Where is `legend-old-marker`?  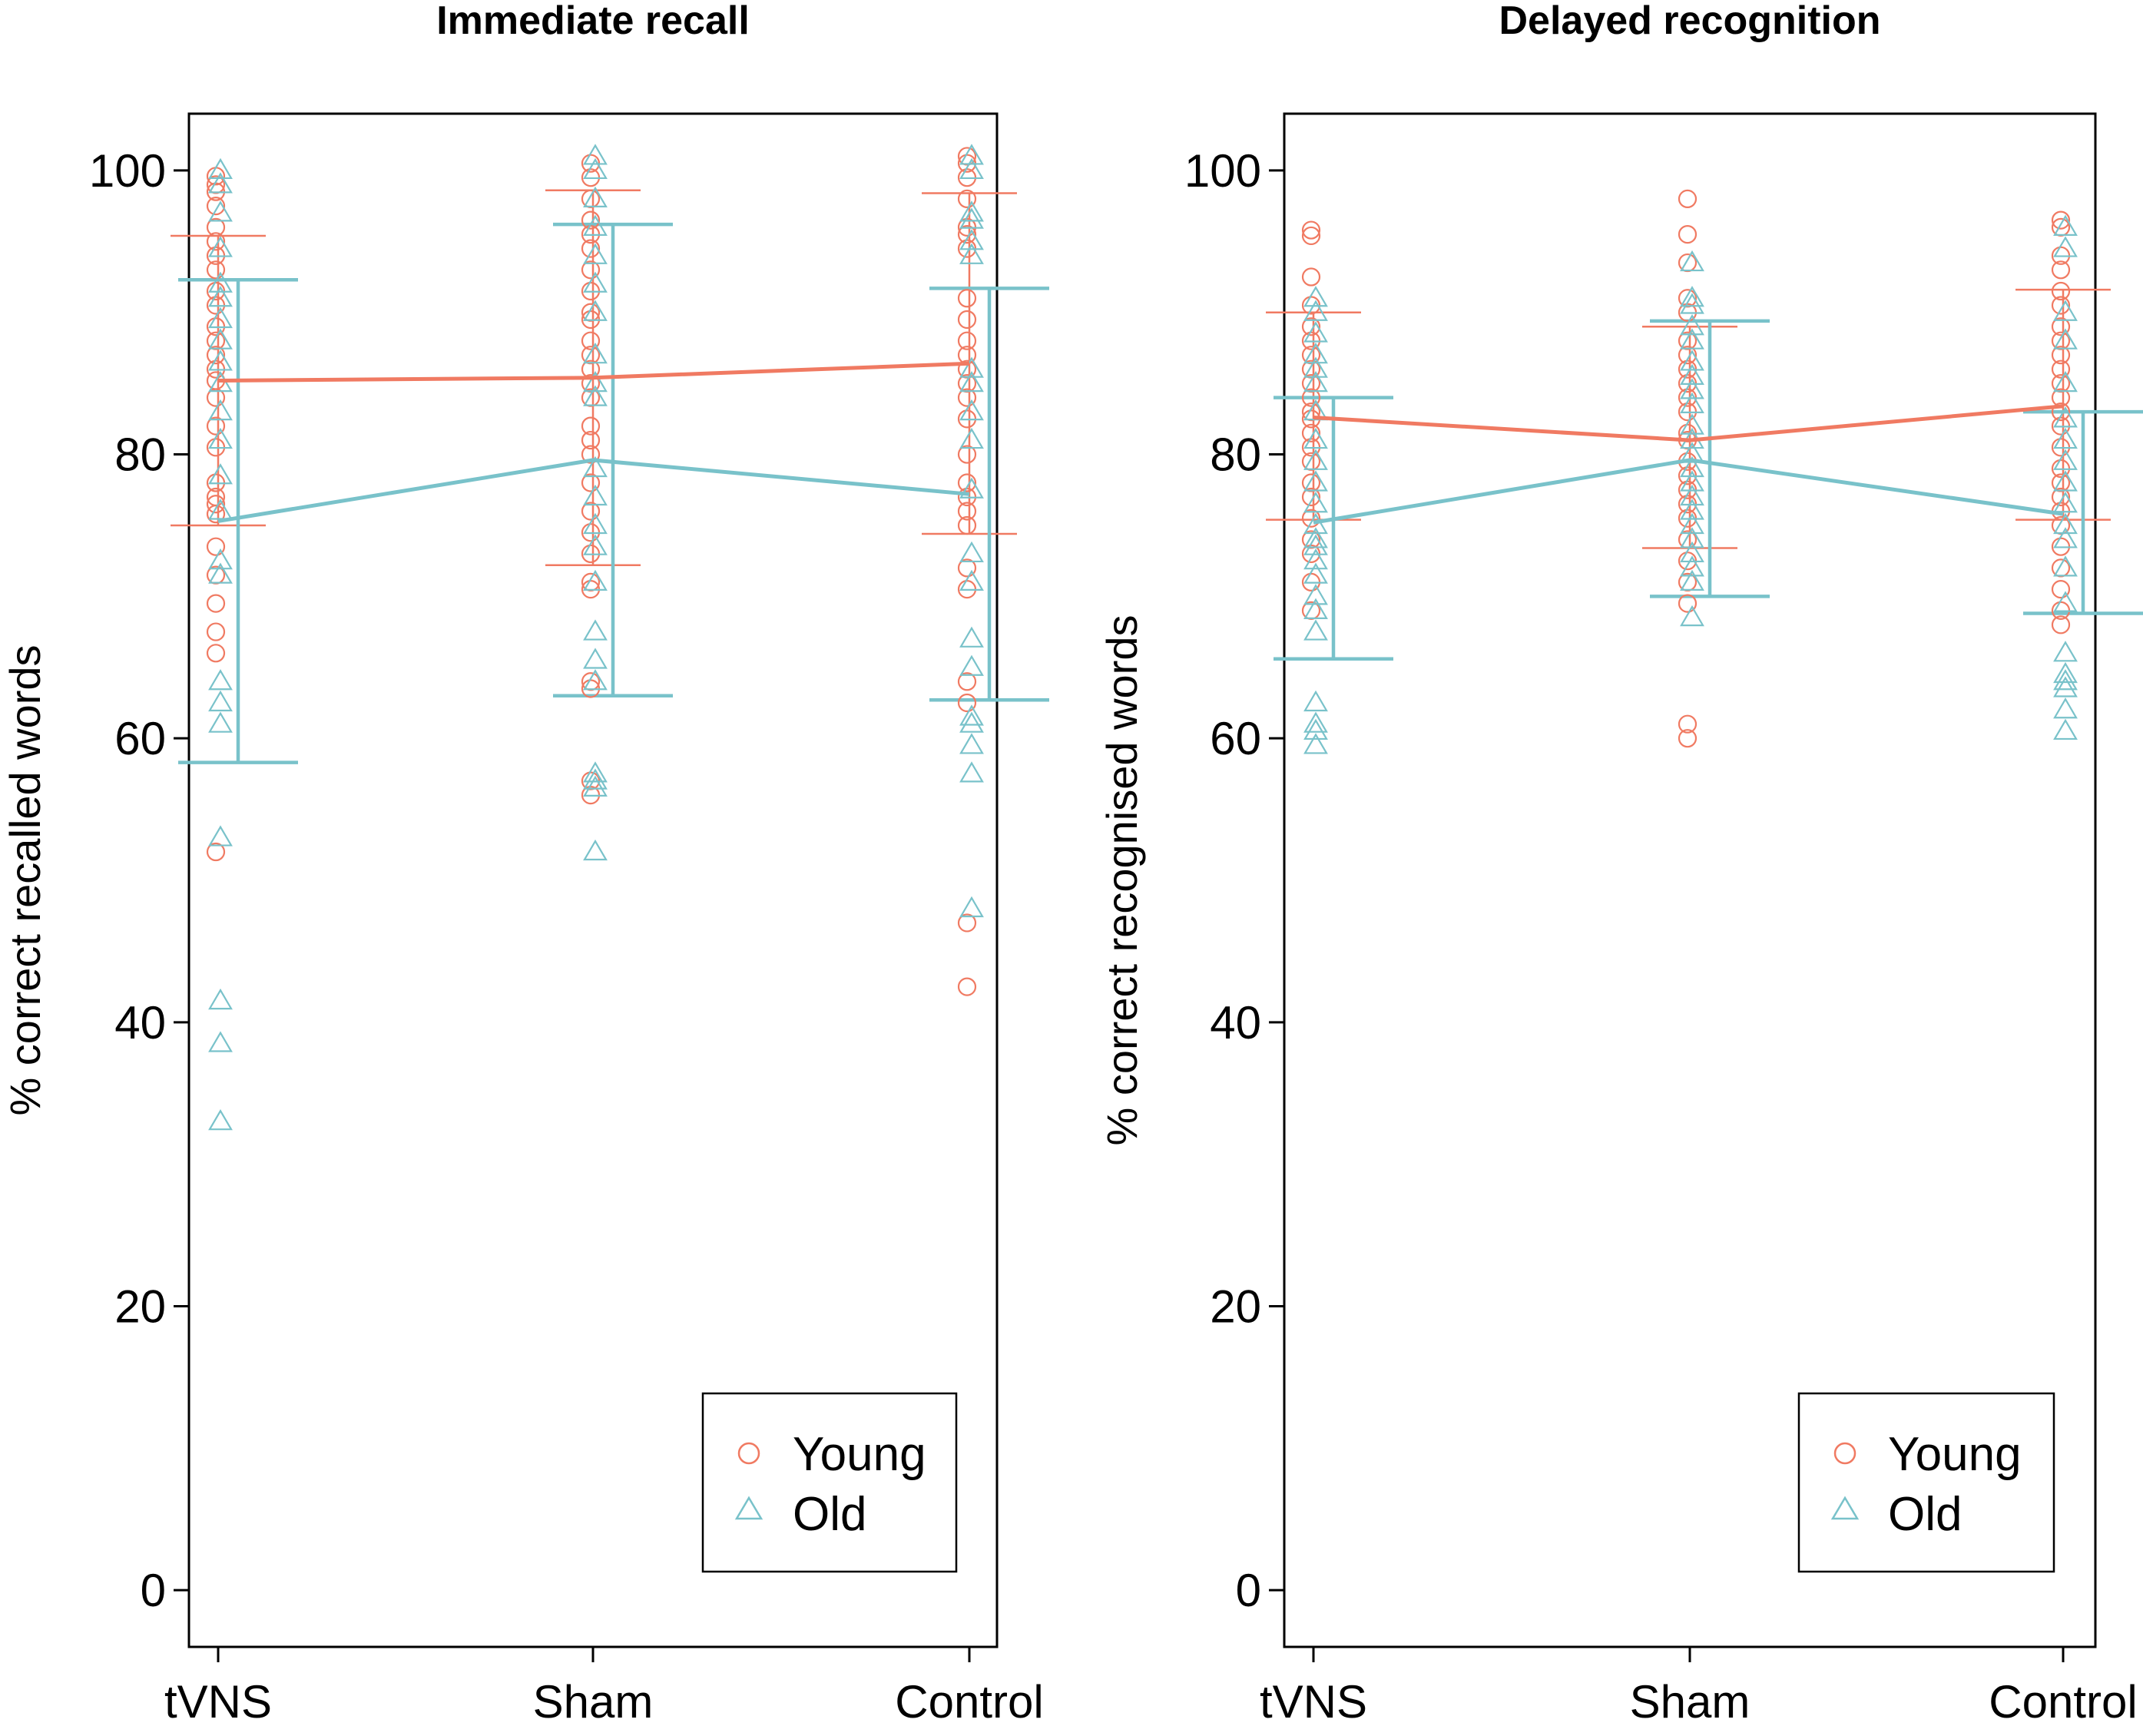 legend-old-marker is located at coordinates (749, 1508).